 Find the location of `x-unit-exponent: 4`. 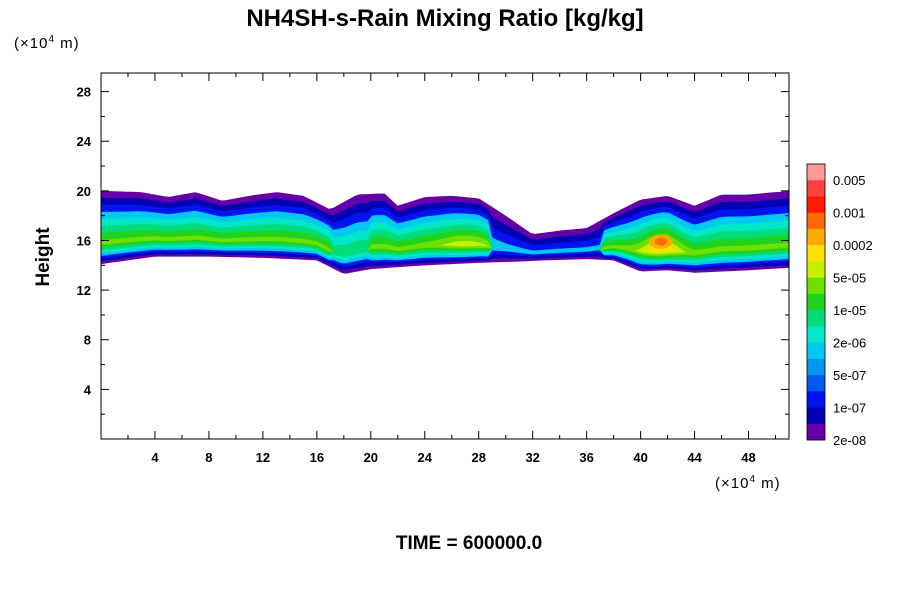

x-unit-exponent: 4 is located at coordinates (752, 479).